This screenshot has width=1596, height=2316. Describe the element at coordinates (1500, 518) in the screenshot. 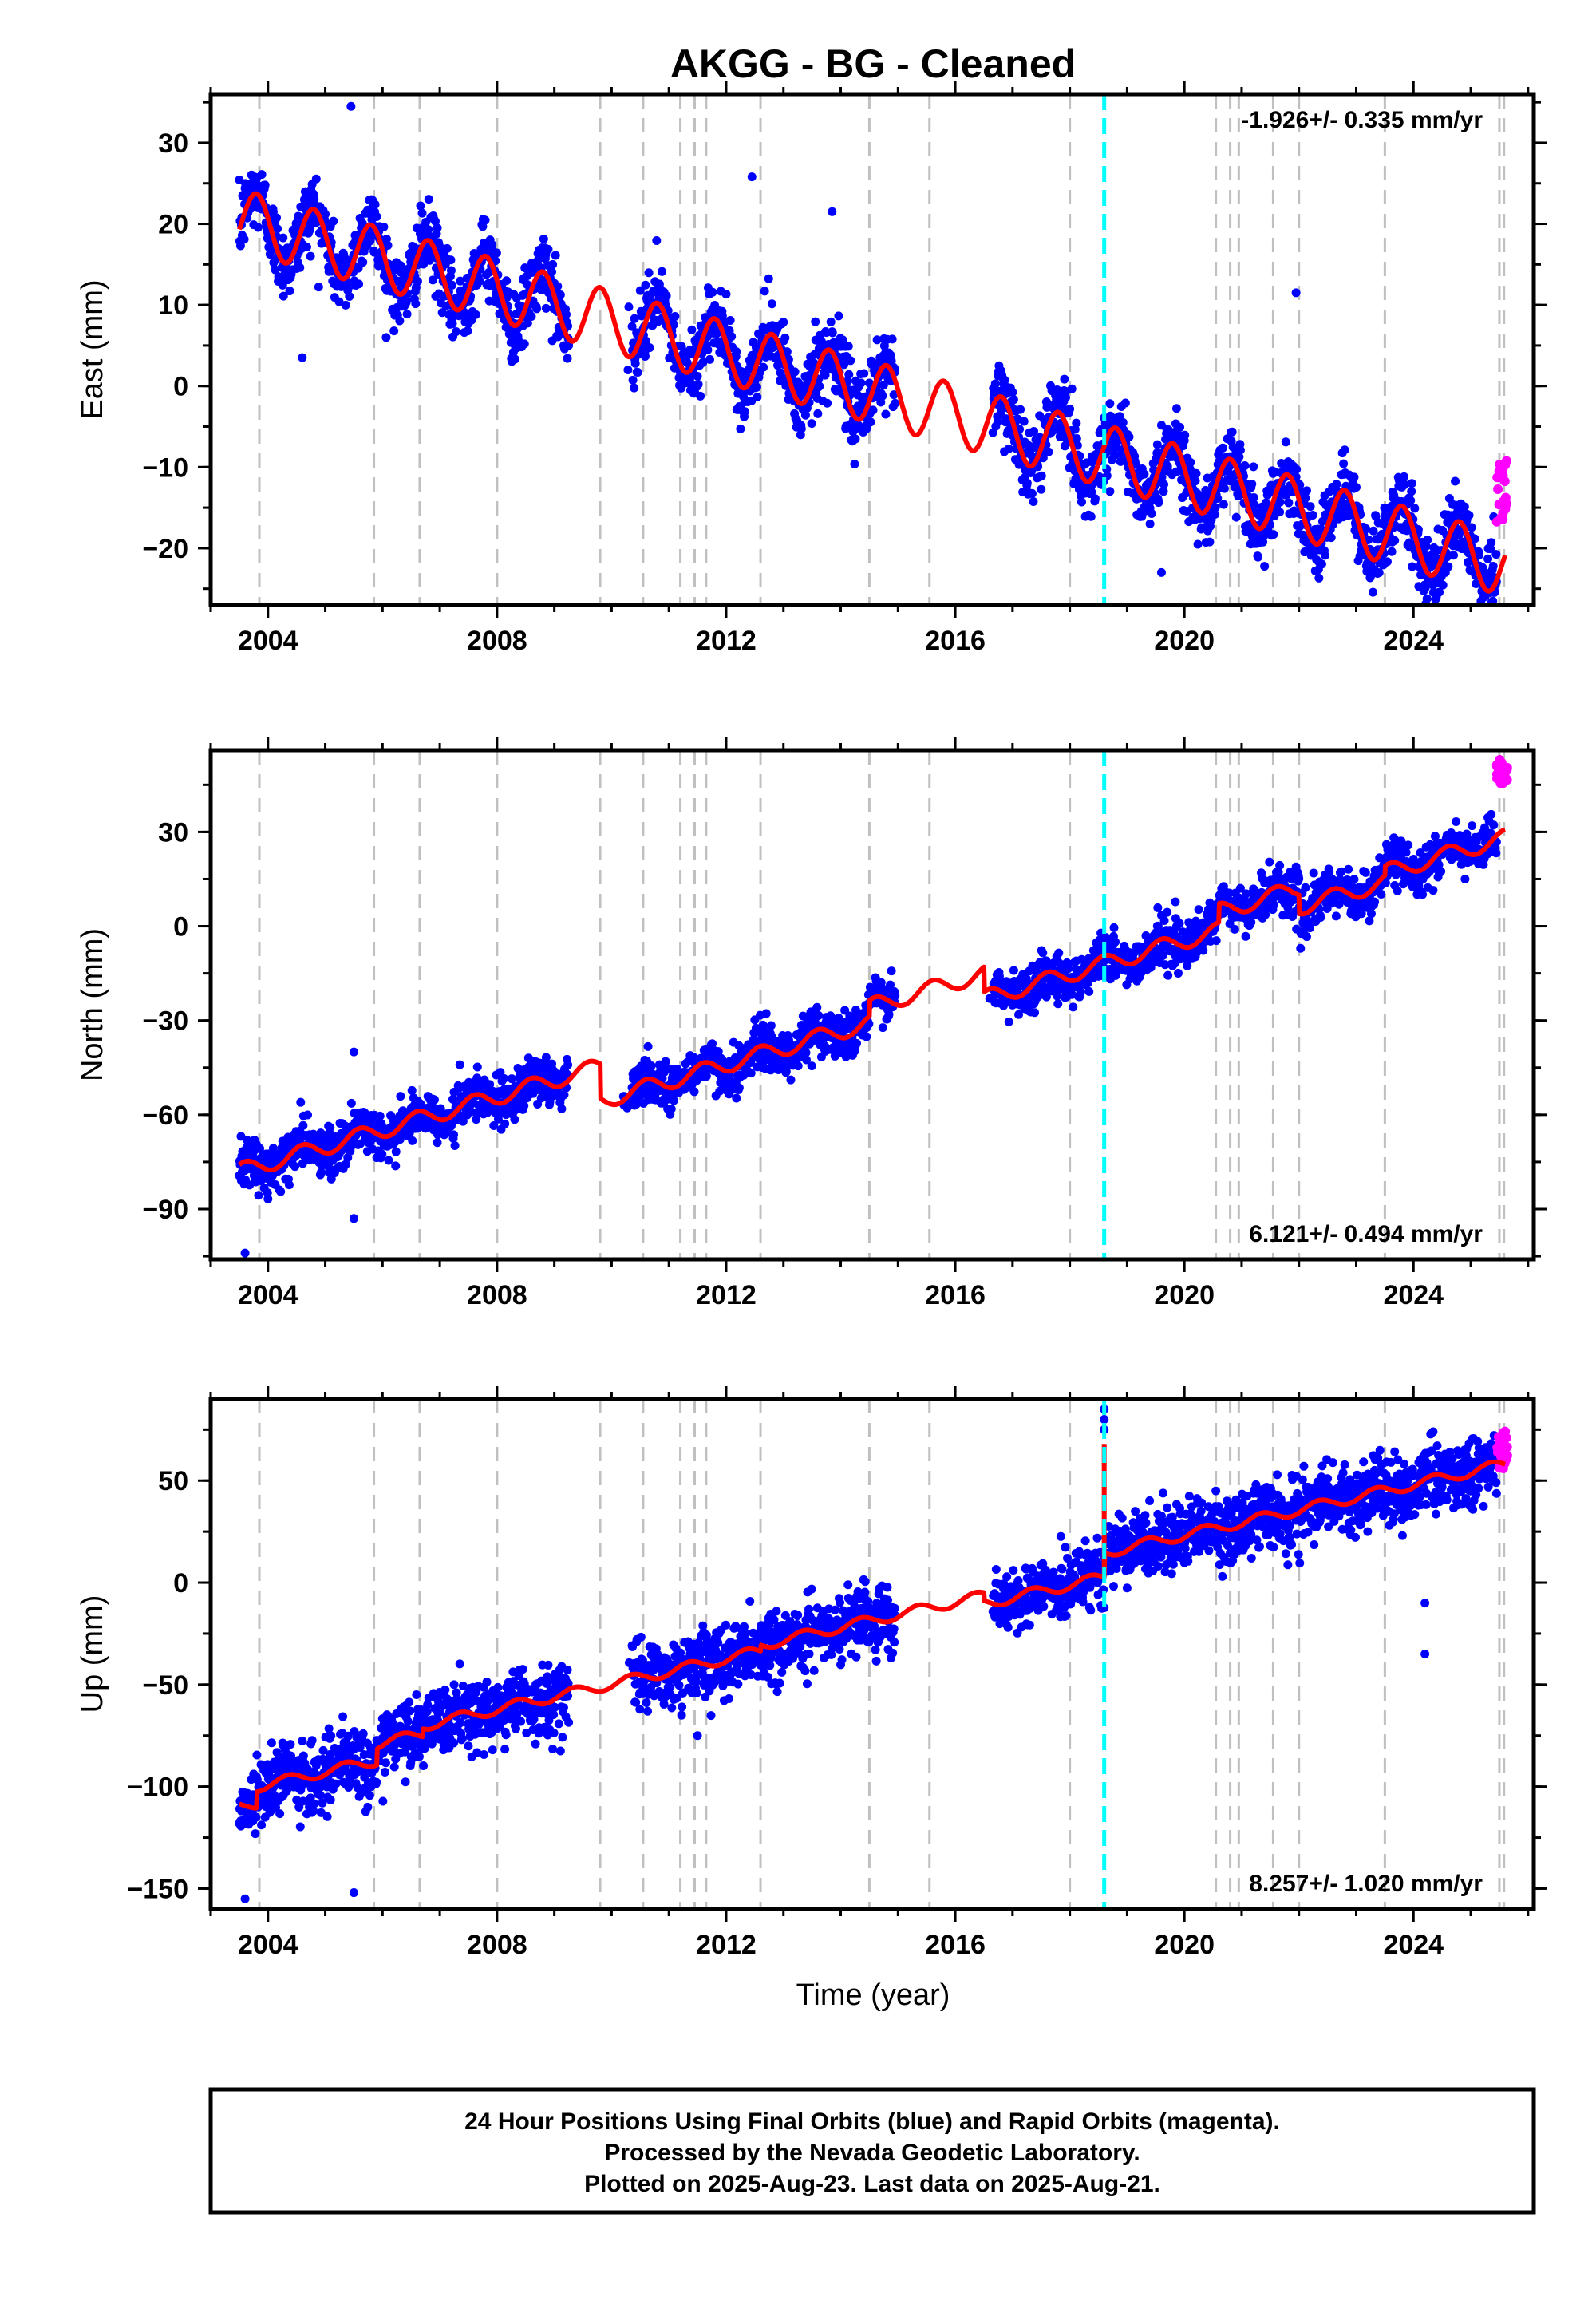

I see `rapid-point` at that location.